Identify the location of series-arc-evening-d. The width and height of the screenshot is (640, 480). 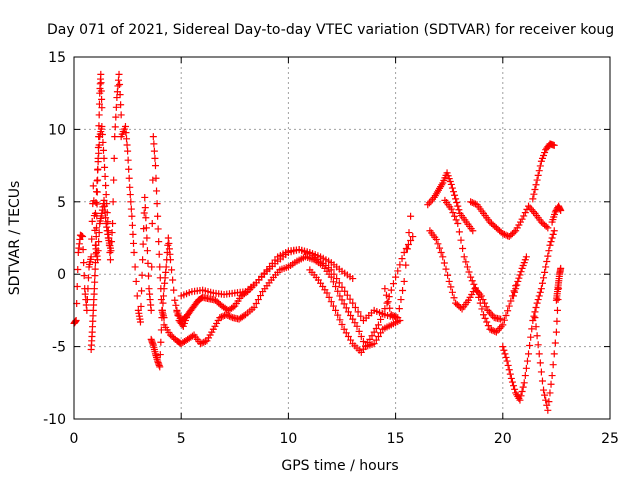
(547, 349).